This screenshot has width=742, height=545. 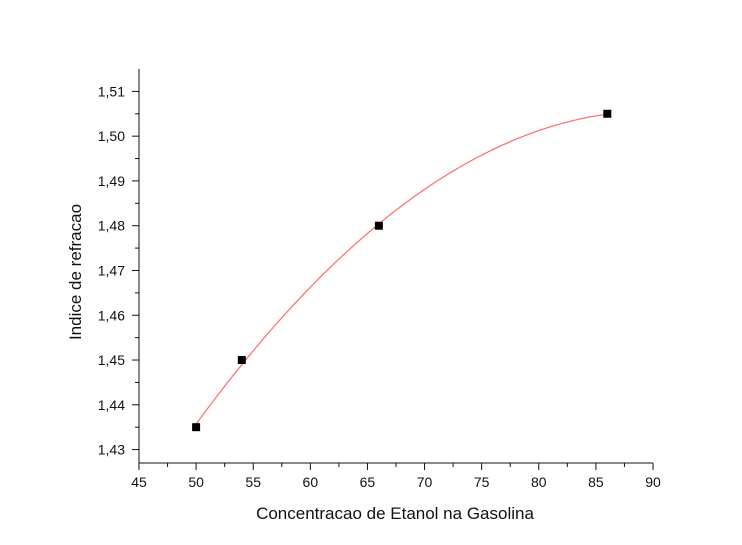 I want to click on x-tick-label: 55, so click(x=253, y=482).